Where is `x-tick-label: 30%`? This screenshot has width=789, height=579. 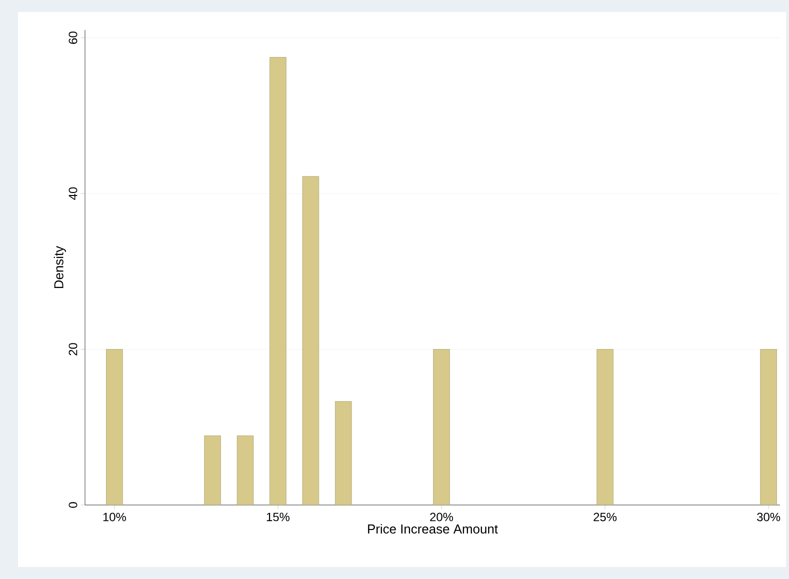 x-tick-label: 30% is located at coordinates (768, 517).